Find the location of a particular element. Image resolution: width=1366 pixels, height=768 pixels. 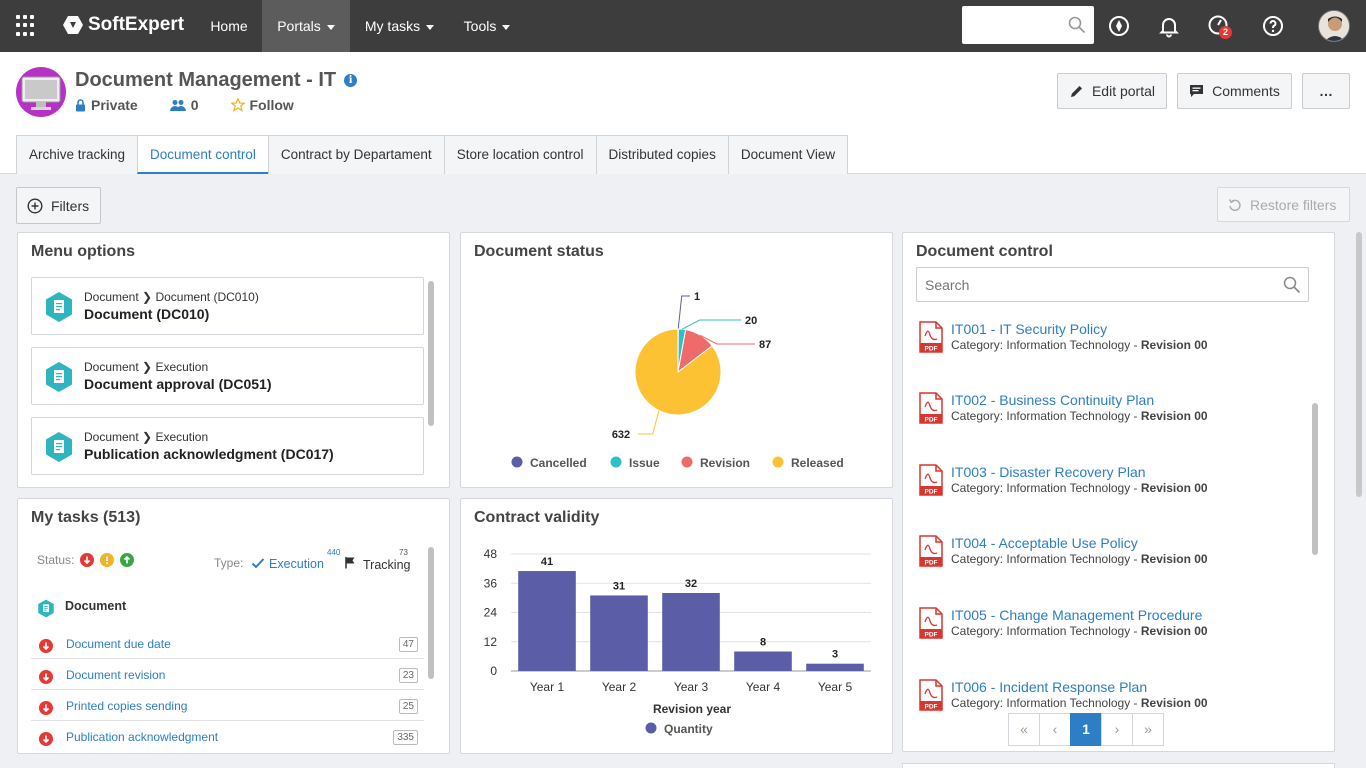

contract-validity-title: Contract validity is located at coordinates (537, 517).